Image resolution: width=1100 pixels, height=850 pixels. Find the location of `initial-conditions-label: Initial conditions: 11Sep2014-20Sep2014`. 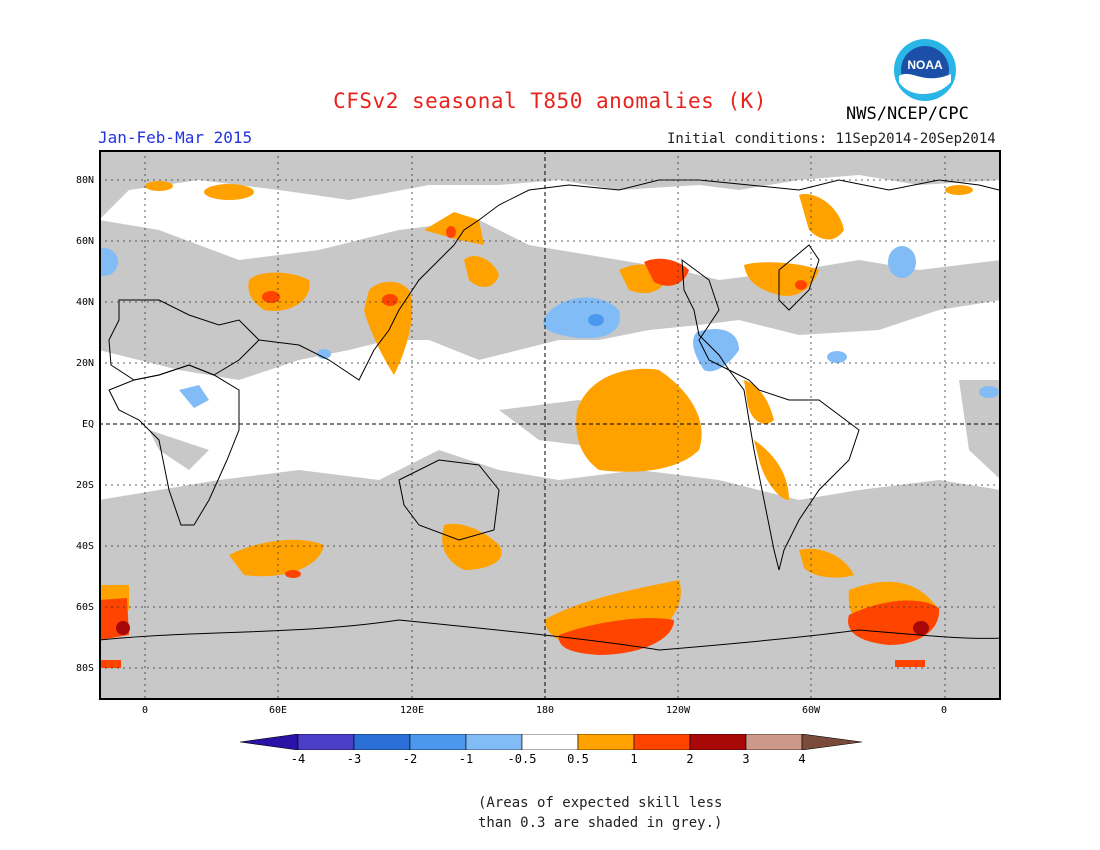

initial-conditions-label: Initial conditions: 11Sep2014-20Sep2014 is located at coordinates (831, 139).